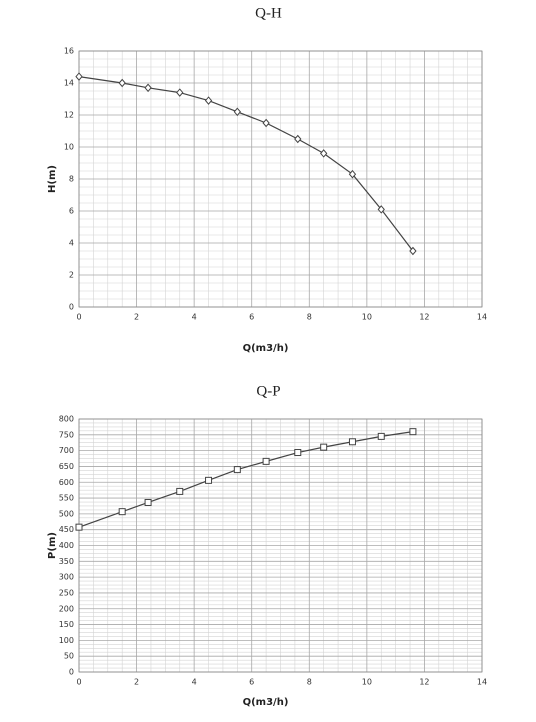 The height and width of the screenshot is (722, 536). What do you see at coordinates (66, 498) in the screenshot?
I see `y-tick-label: 550` at bounding box center [66, 498].